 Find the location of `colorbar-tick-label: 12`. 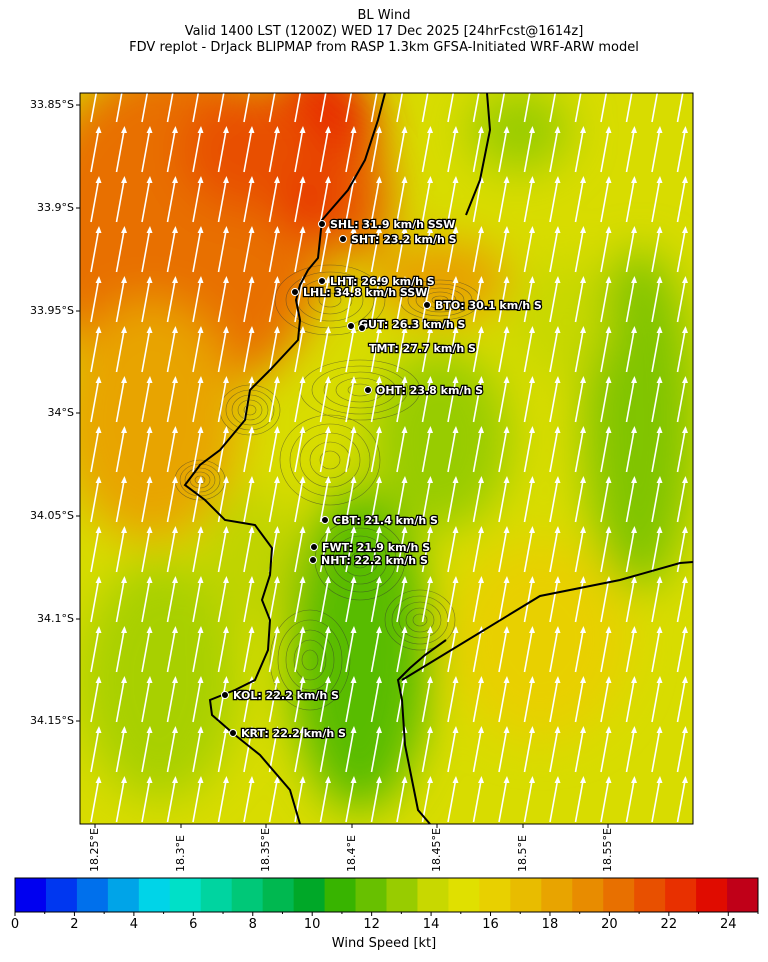

colorbar-tick-label: 12 is located at coordinates (371, 924).